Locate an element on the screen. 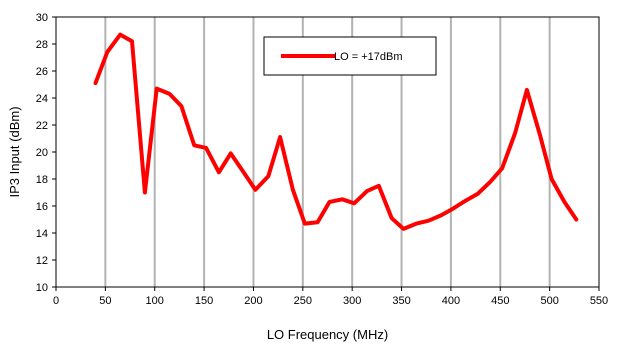 The image size is (619, 348). x-tick-label: 50 is located at coordinates (105, 301).